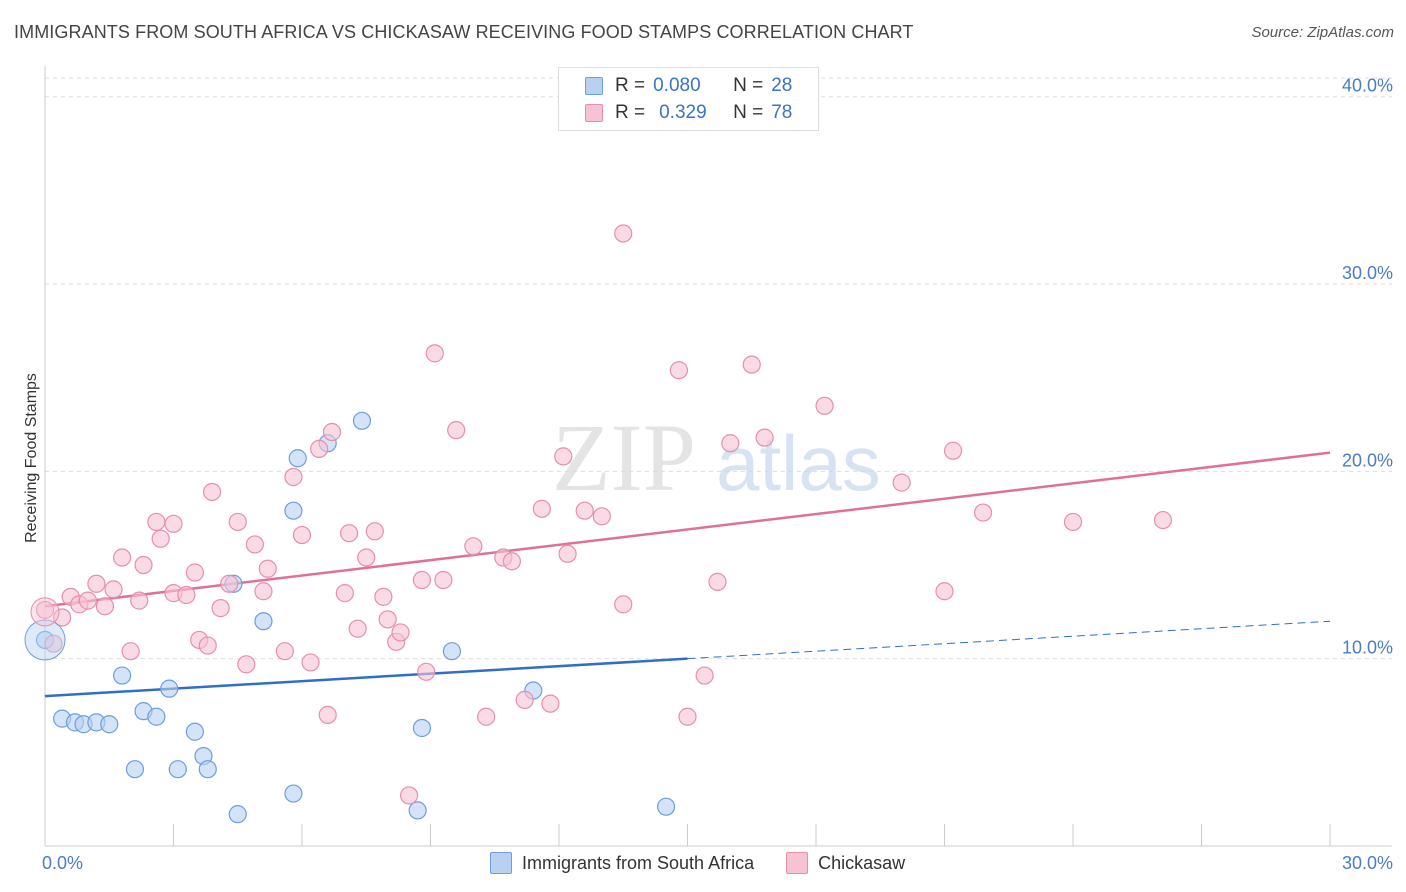  What do you see at coordinates (798, 463) in the screenshot?
I see `watermark-atlas: atlas` at bounding box center [798, 463].